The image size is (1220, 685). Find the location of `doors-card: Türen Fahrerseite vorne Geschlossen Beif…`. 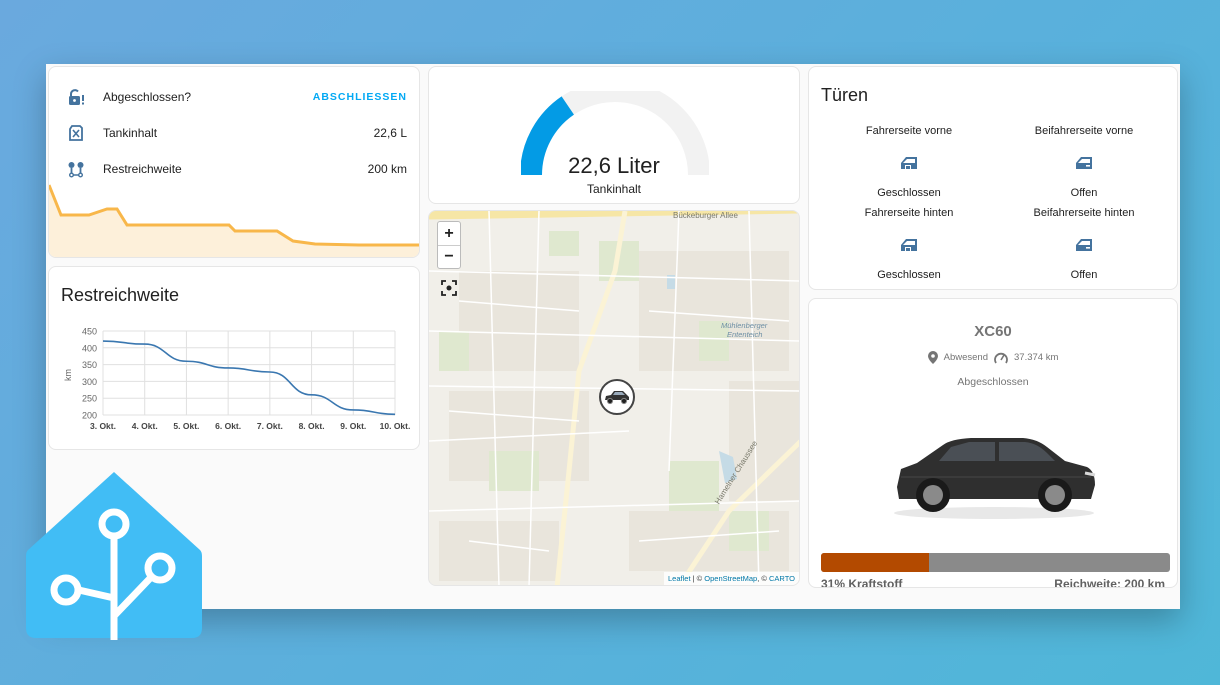

doors-card: Türen Fahrerseite vorne Geschlossen Beif… is located at coordinates (993, 178).